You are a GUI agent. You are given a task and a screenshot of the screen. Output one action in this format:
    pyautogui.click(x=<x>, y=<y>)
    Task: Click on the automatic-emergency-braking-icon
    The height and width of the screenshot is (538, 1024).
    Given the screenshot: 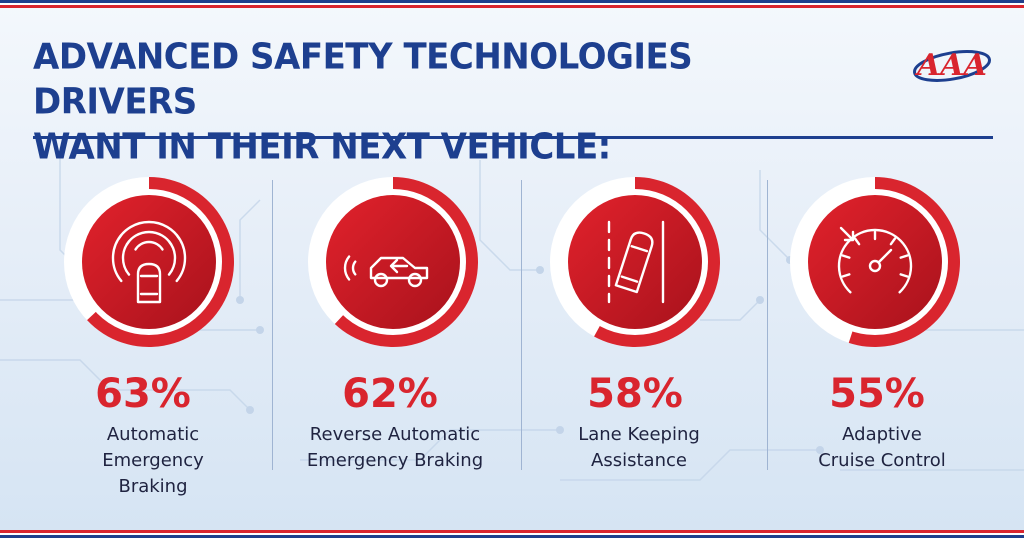 What is the action you would take?
    pyautogui.click(x=149, y=262)
    